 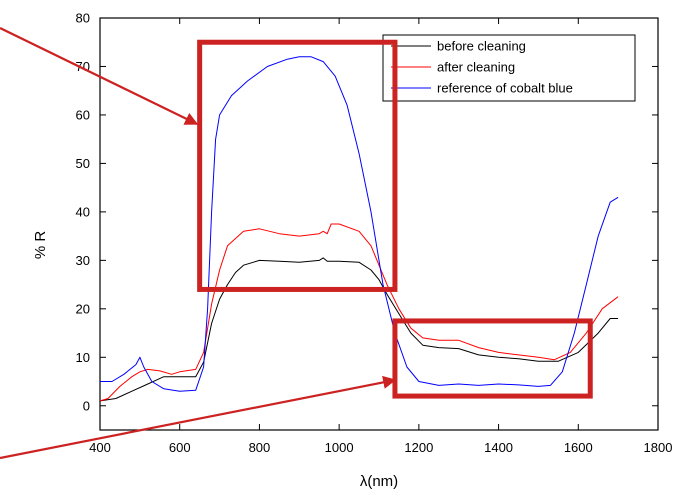 I want to click on y-tick-label: 0, so click(x=86, y=405).